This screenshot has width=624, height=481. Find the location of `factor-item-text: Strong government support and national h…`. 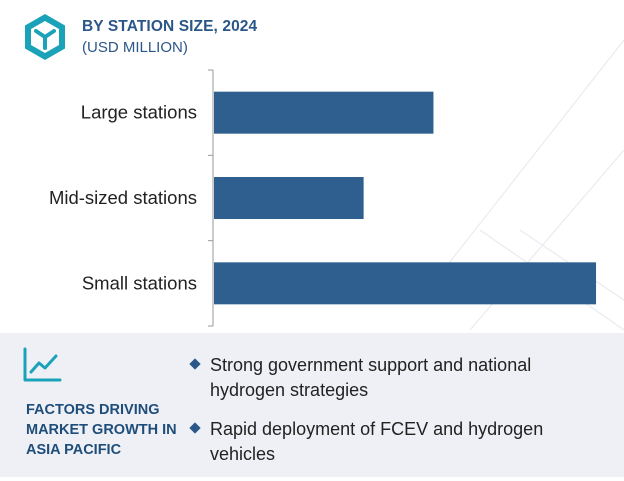

factor-item-text: Strong government support and national h… is located at coordinates (371, 377).